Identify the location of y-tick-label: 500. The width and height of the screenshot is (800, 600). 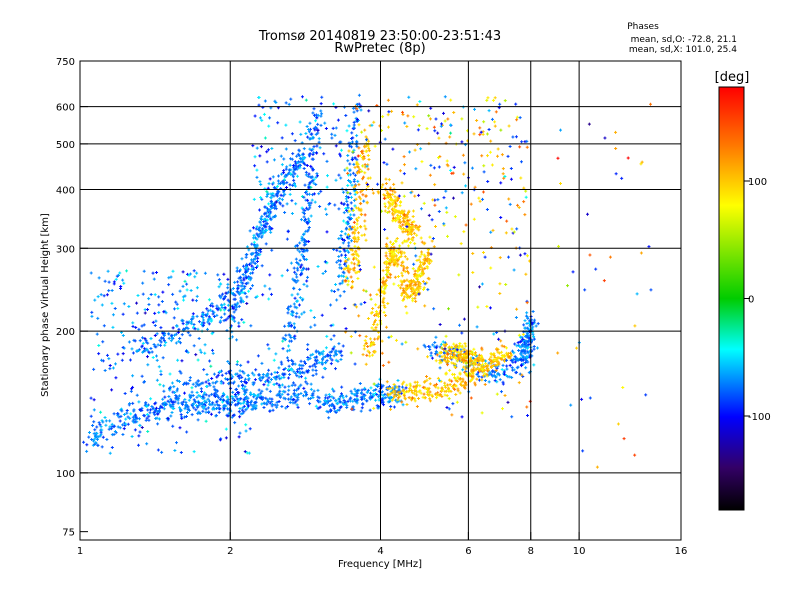
(65, 145).